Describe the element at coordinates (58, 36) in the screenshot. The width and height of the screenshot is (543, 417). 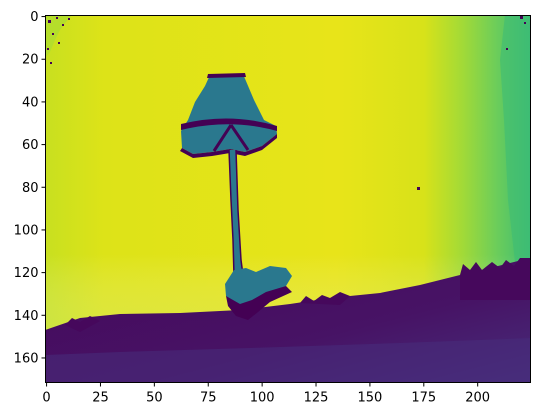
I see `noise-patch-top-left` at that location.